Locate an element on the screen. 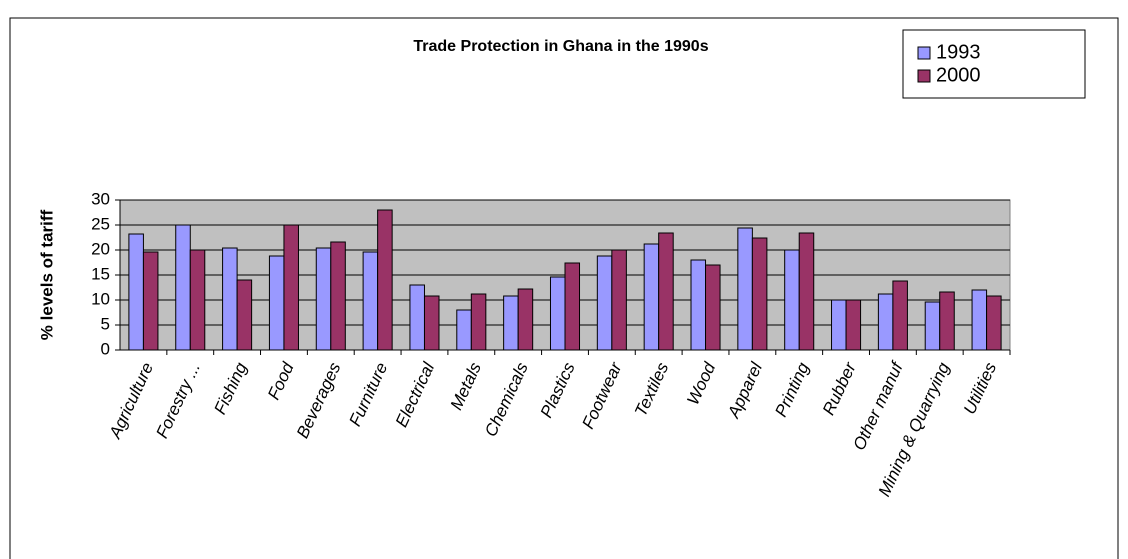 The height and width of the screenshot is (559, 1128). legend-label: 2000 is located at coordinates (958, 75).